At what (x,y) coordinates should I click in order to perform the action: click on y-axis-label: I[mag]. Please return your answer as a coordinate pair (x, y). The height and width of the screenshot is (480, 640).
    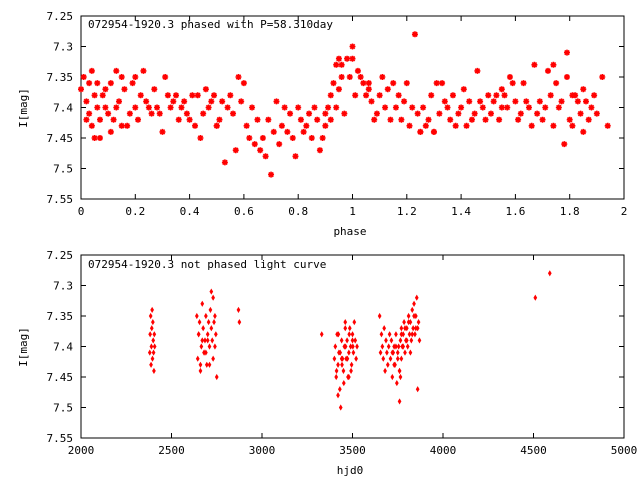
    Looking at the image, I should click on (23, 108).